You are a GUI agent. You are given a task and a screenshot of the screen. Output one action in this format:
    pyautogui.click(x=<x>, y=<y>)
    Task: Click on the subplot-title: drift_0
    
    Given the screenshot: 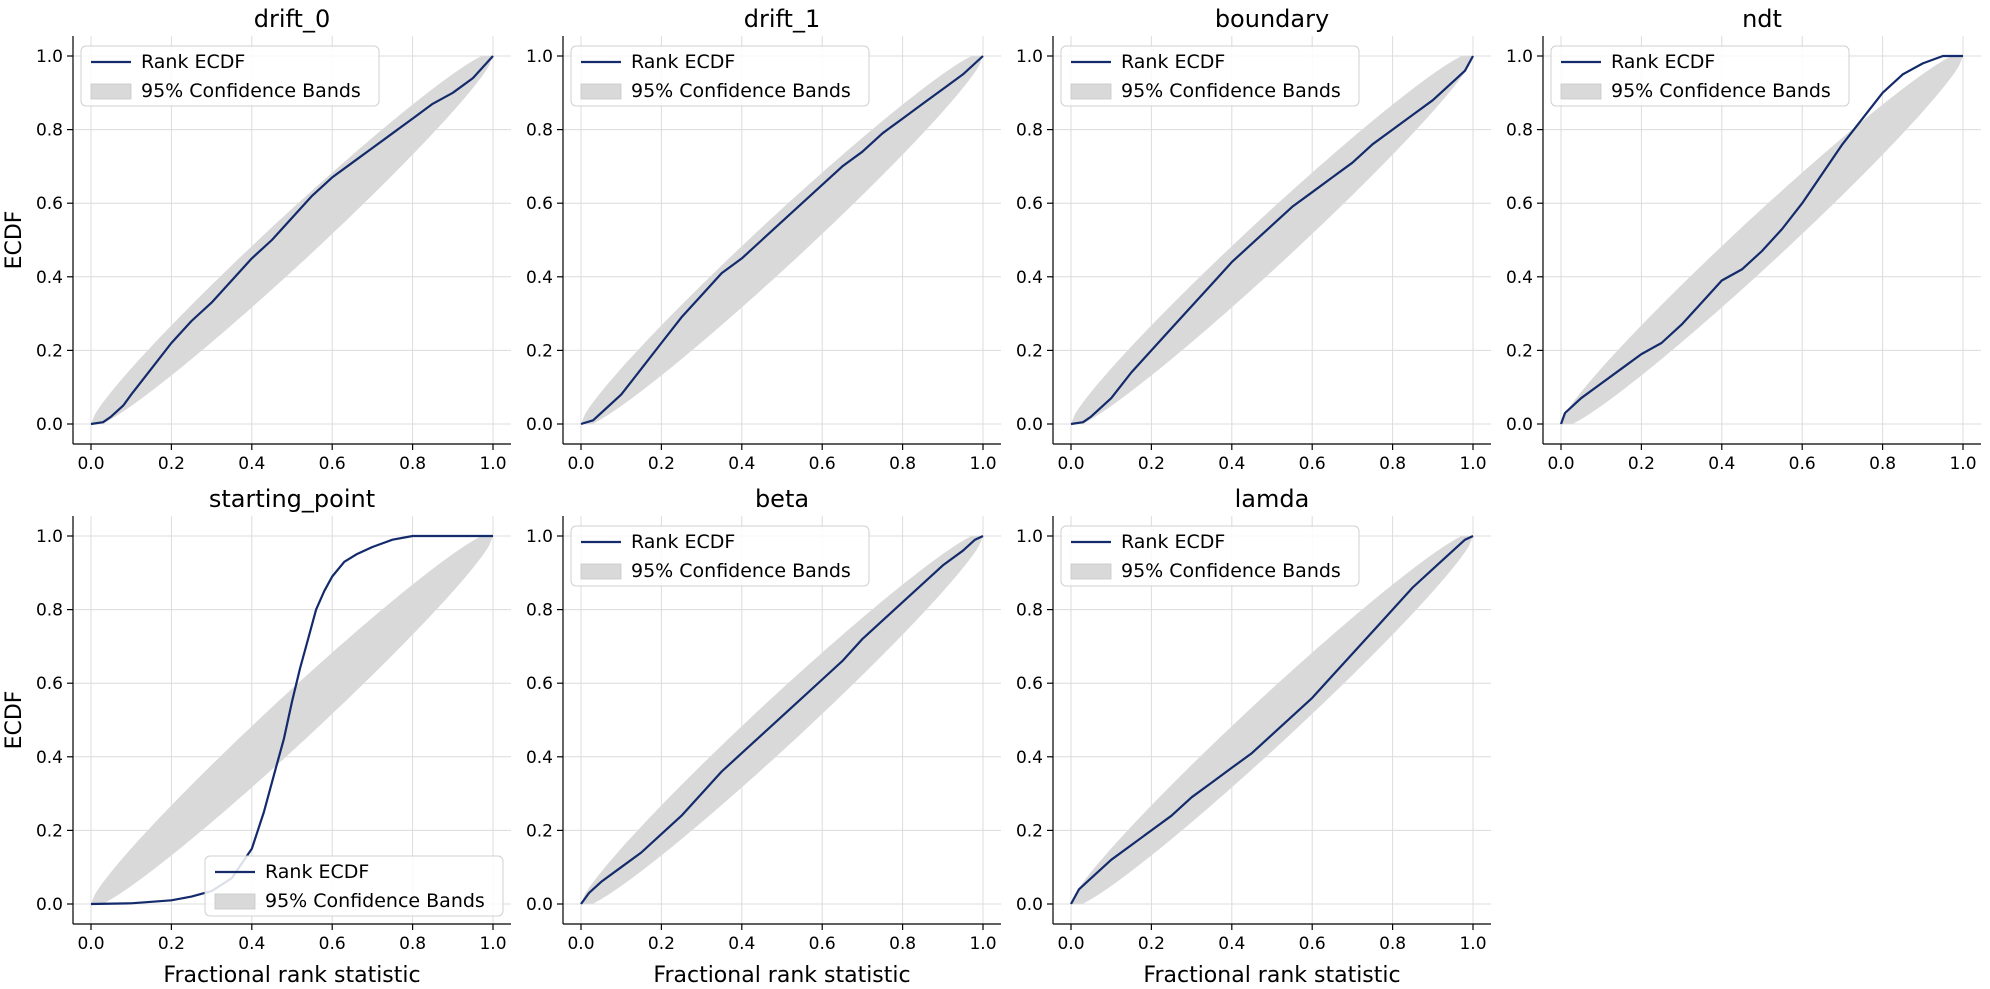 What is the action you would take?
    pyautogui.click(x=292, y=19)
    